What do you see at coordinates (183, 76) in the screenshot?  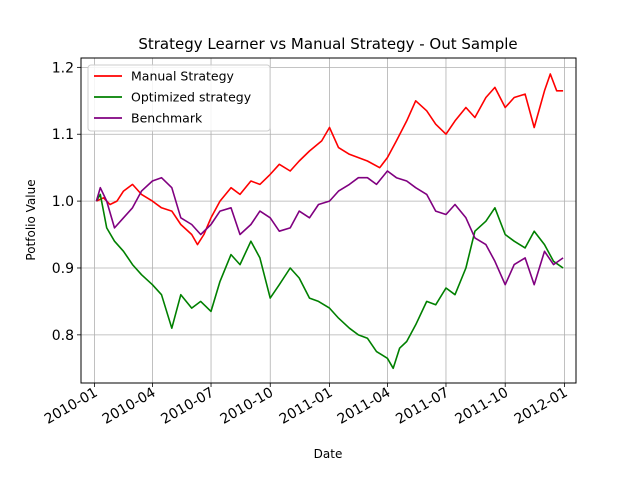 I see `legend-label-manual-strategy: Manual Strategy` at bounding box center [183, 76].